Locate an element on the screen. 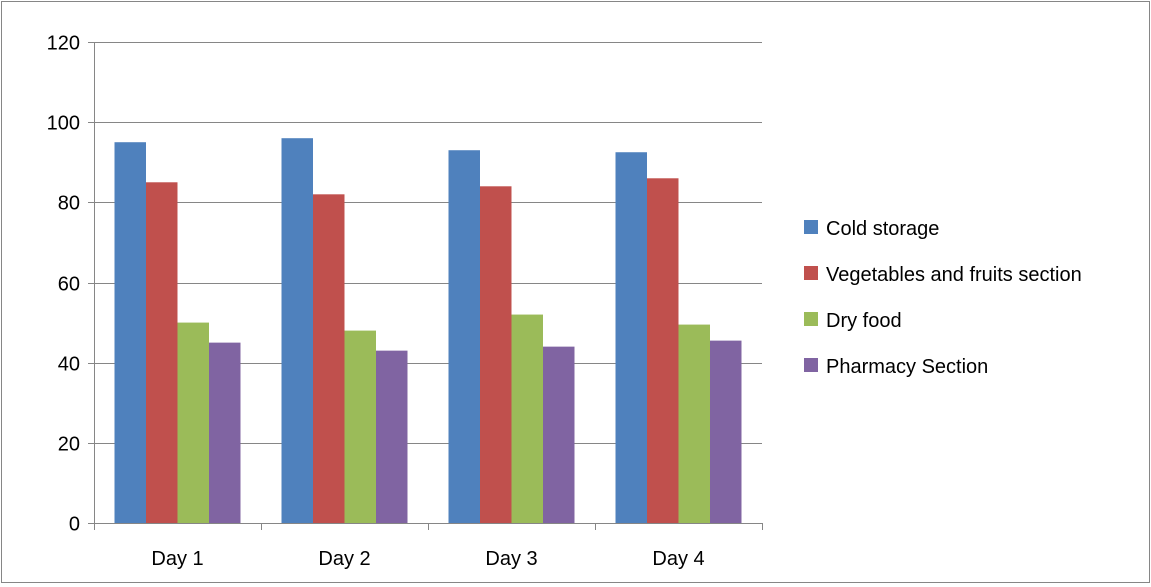 This screenshot has height=587, width=1151. y-axis-tick-labels: 0 20 40 60 80 100 120 is located at coordinates (63, 284).